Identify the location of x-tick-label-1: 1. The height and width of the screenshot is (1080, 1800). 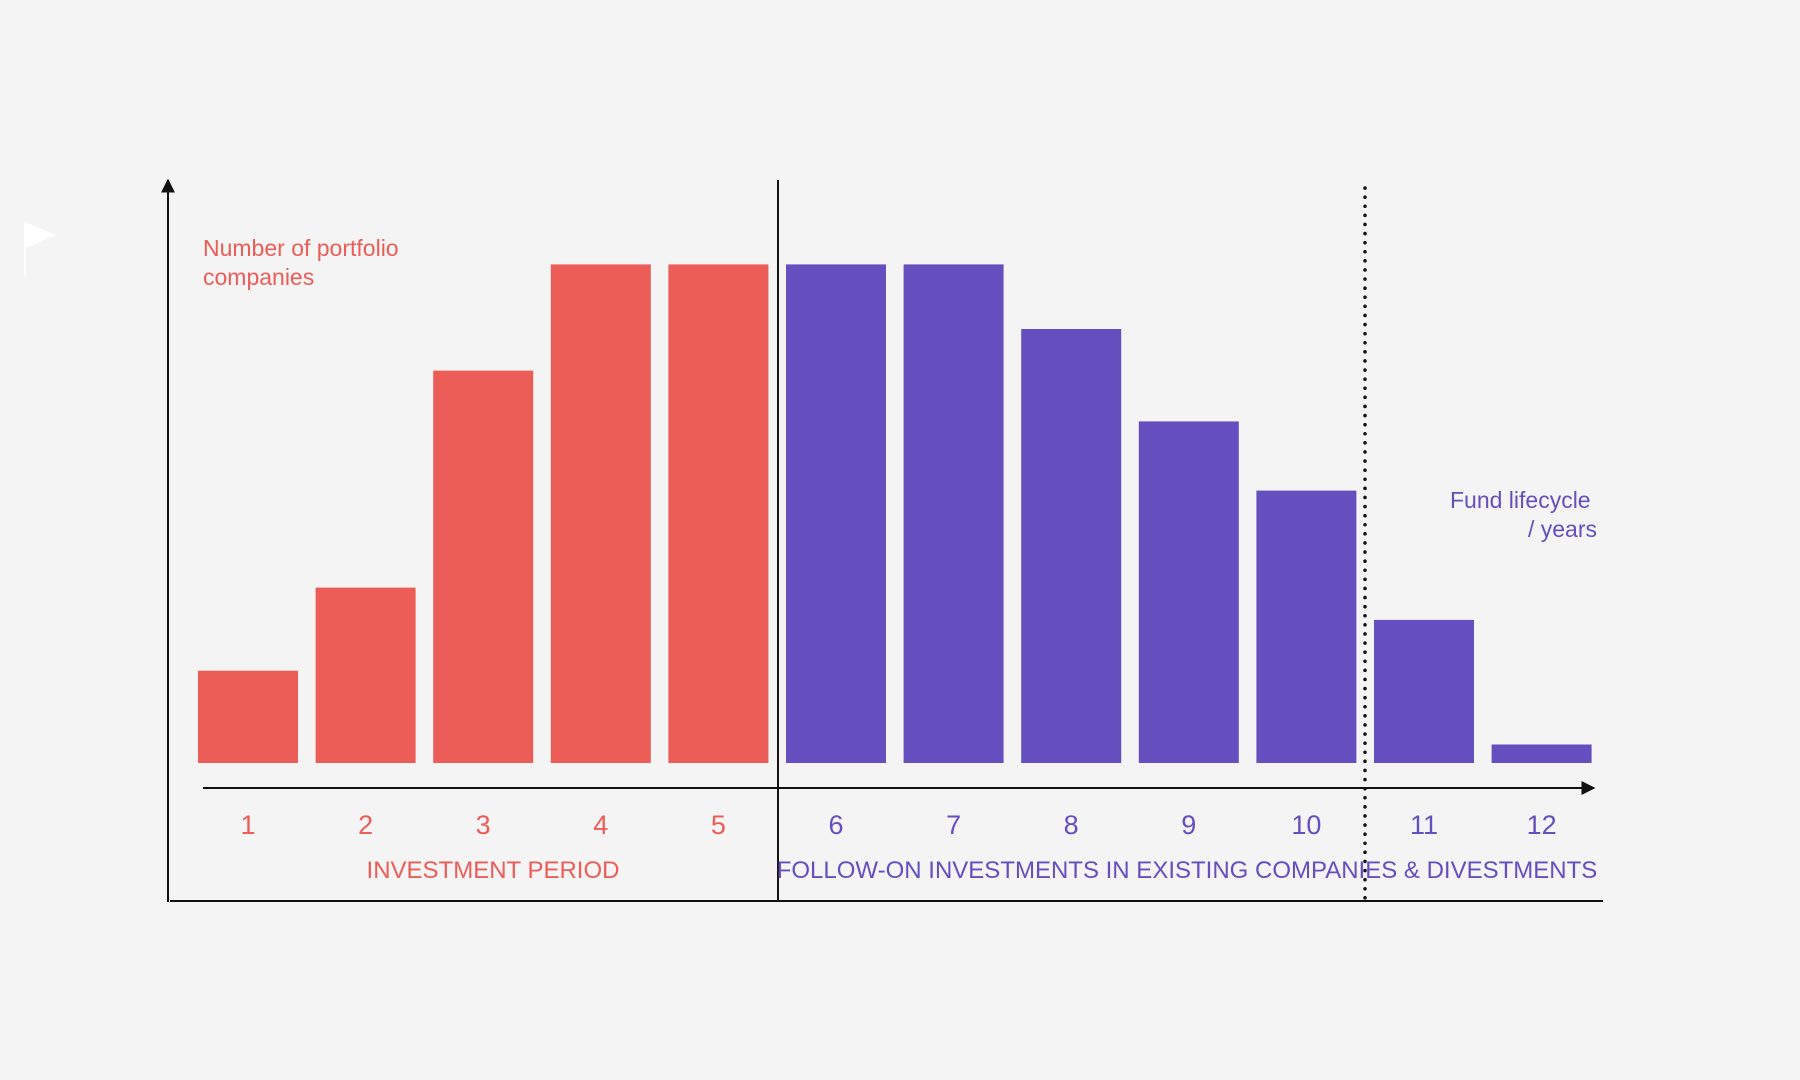
(247, 825).